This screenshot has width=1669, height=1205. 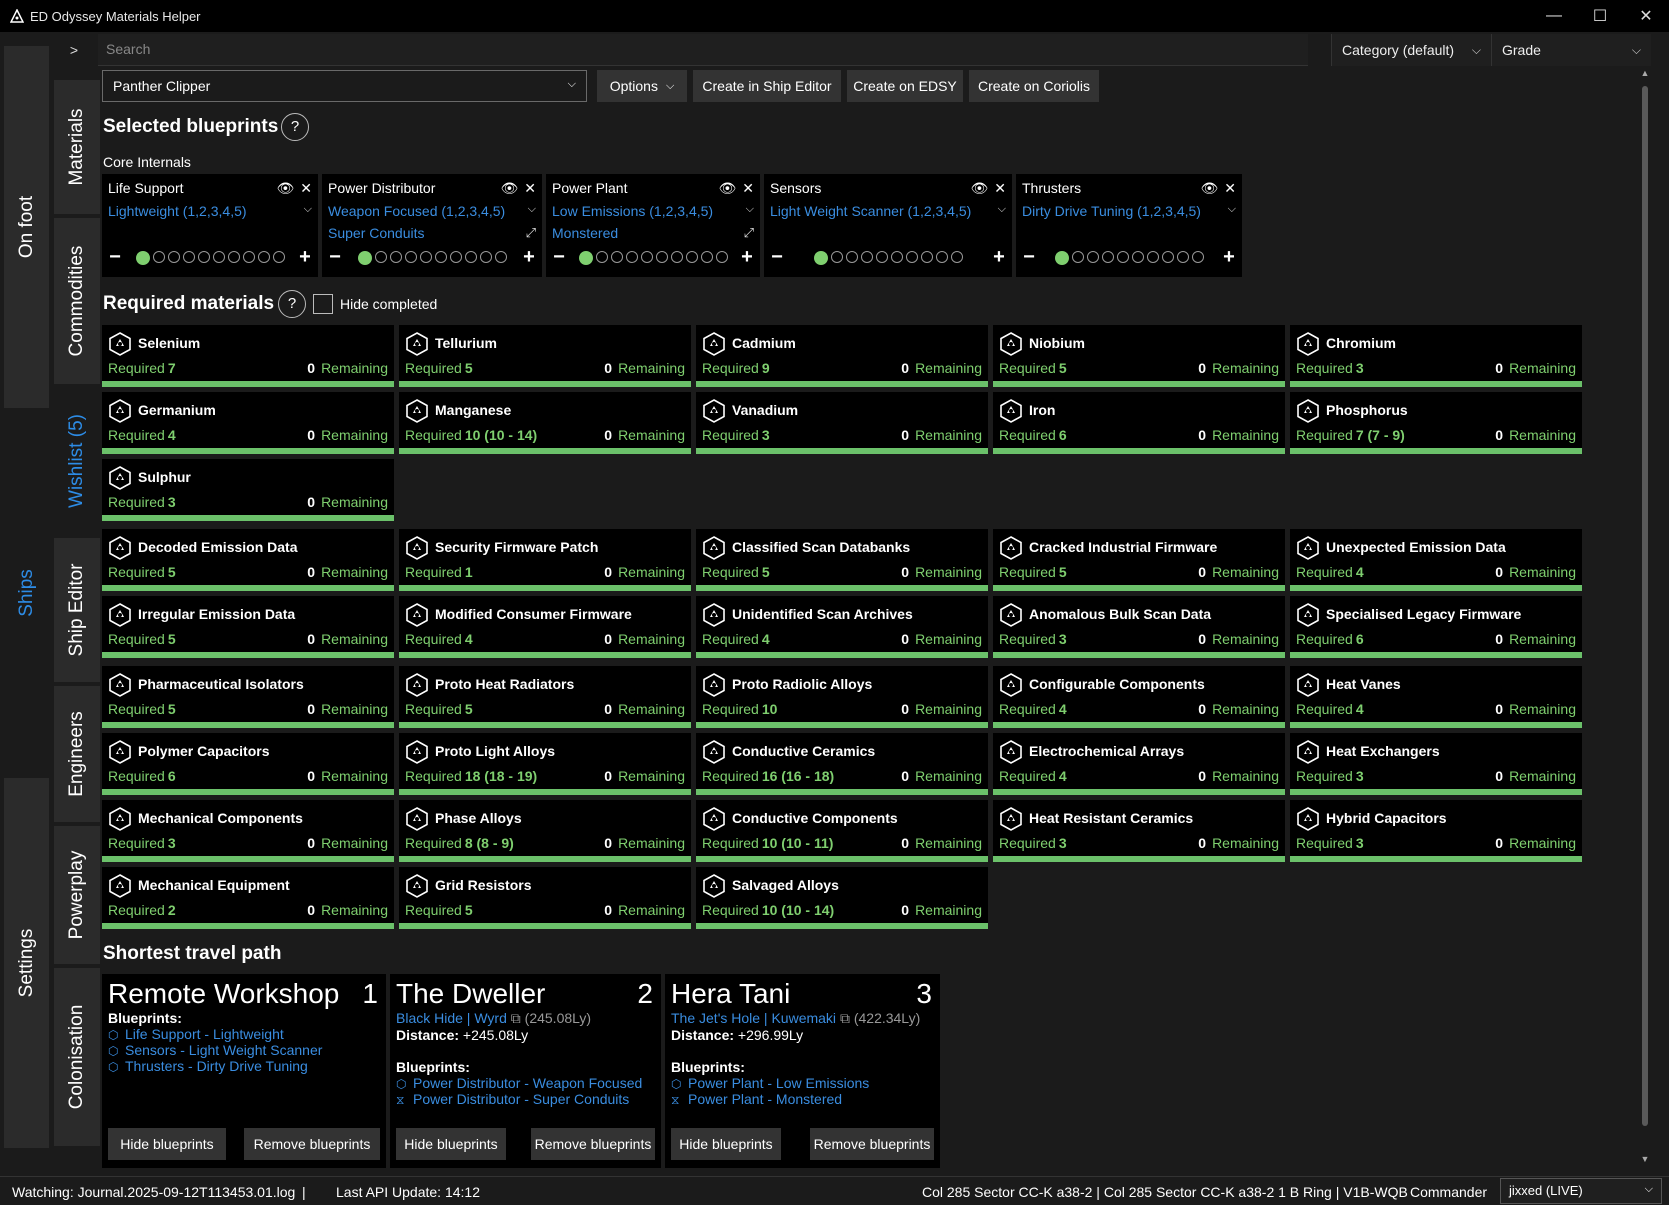 What do you see at coordinates (545, 356) in the screenshot?
I see `material-card: Tellurium Required 5 0 Remaining` at bounding box center [545, 356].